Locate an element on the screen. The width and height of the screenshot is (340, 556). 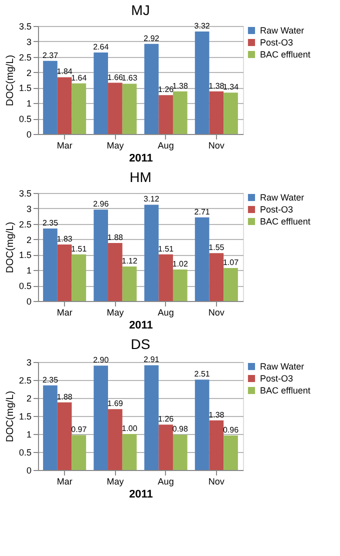
data-label: 2.90 is located at coordinates (101, 360).